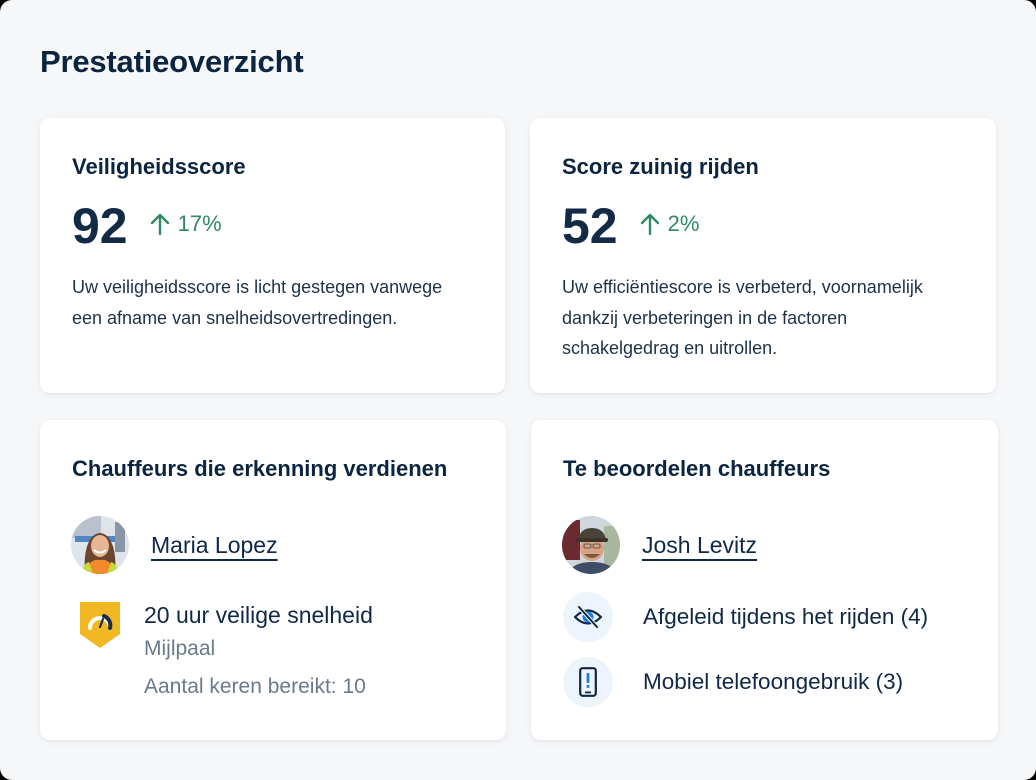 This screenshot has height=780, width=1036. What do you see at coordinates (255, 686) in the screenshot?
I see `milestone-times-reached: Aantal keren bereikt: 10` at bounding box center [255, 686].